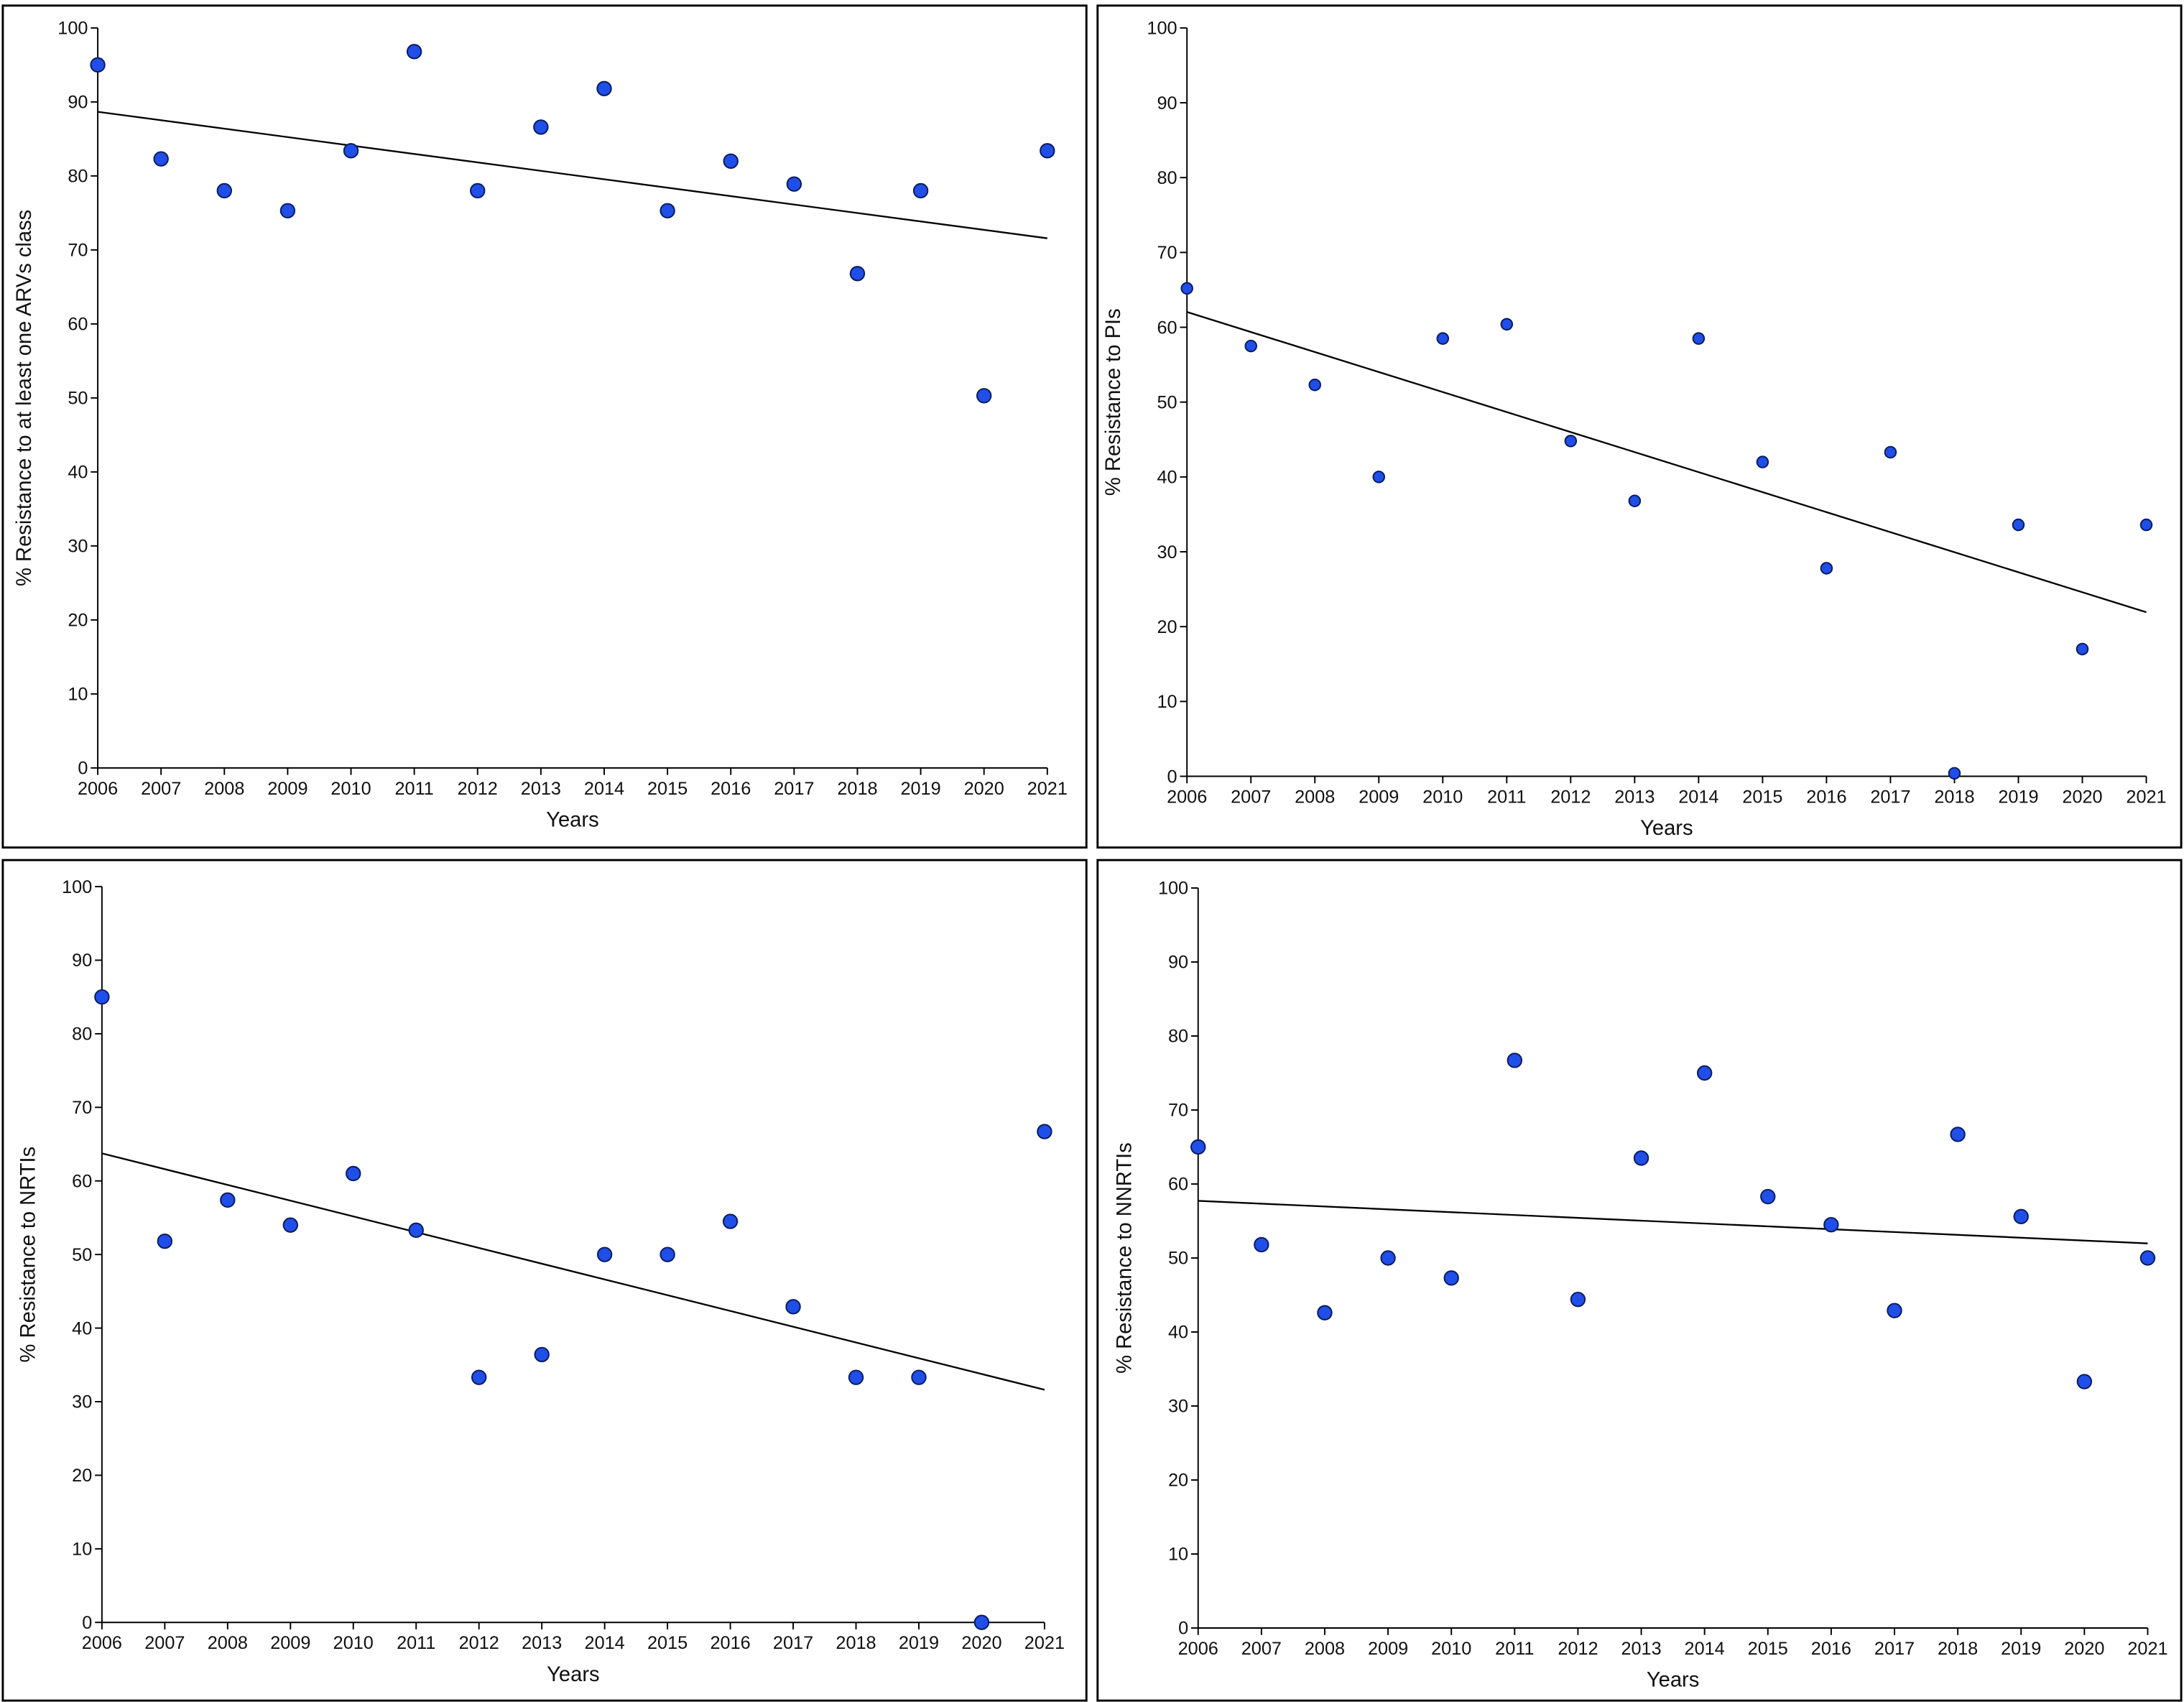  Describe the element at coordinates (1113, 402) in the screenshot. I see `y-axis-label: % Resistance to PIs` at that location.